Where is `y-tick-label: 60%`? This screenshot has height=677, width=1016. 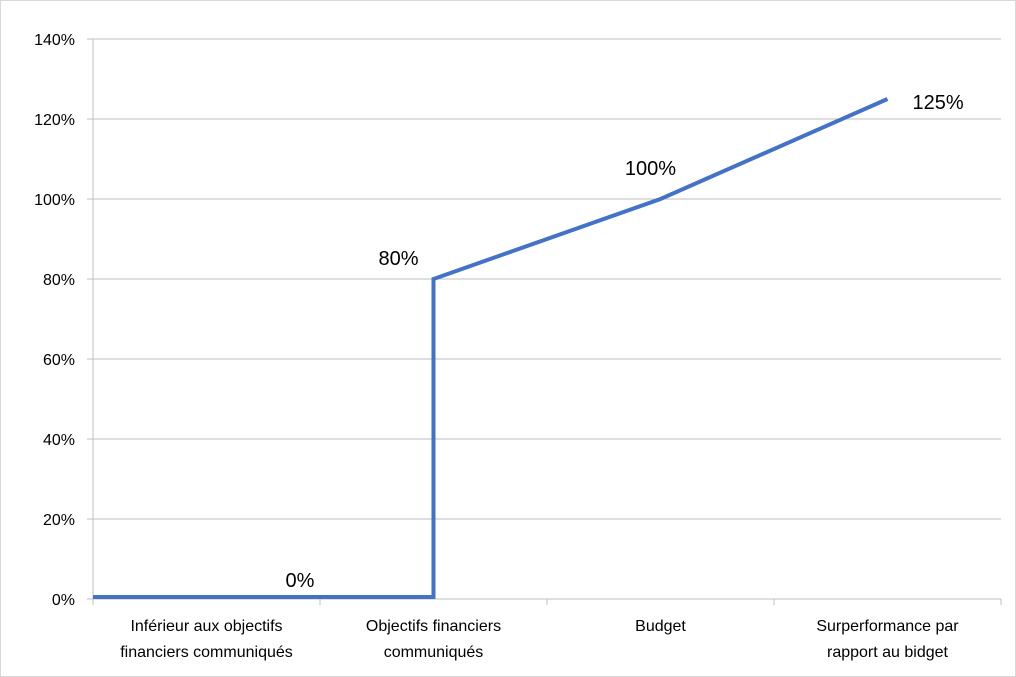 y-tick-label: 60% is located at coordinates (59, 360).